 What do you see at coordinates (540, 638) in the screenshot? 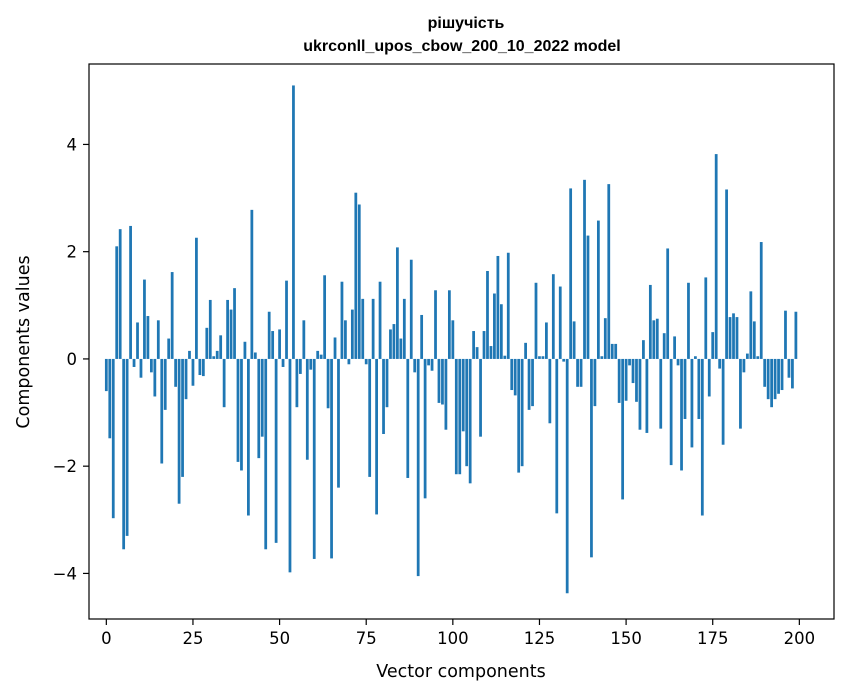
I see `x-tick-label: 125` at bounding box center [540, 638].